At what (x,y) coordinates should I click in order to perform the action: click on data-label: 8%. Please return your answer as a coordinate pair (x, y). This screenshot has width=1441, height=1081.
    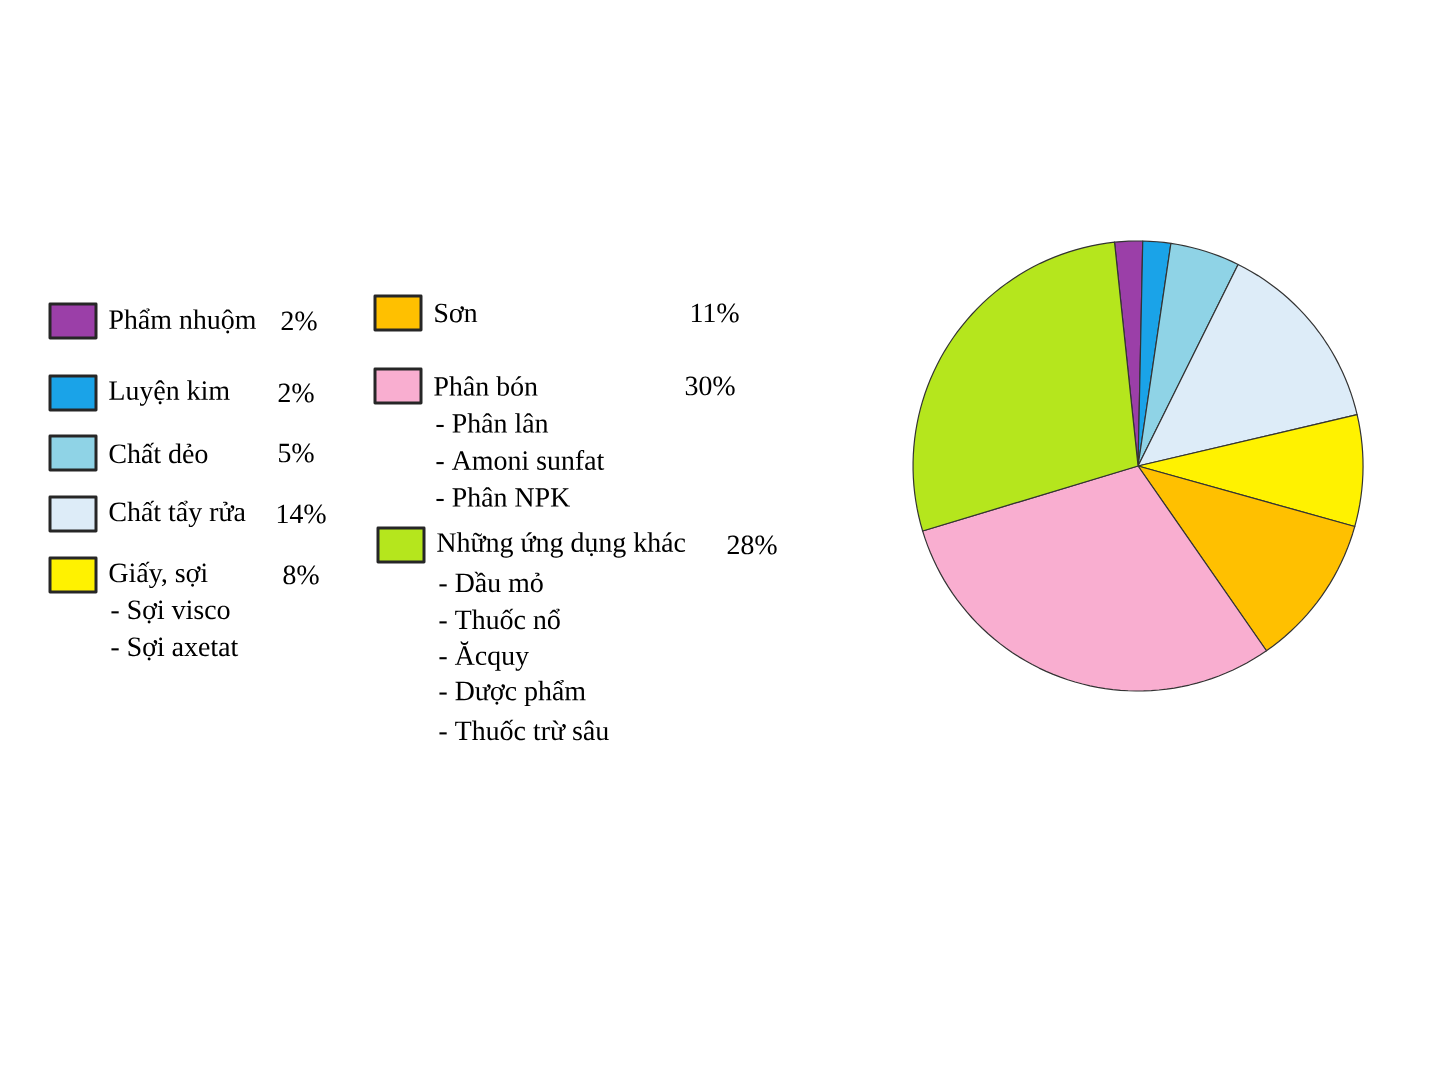
    Looking at the image, I should click on (301, 575).